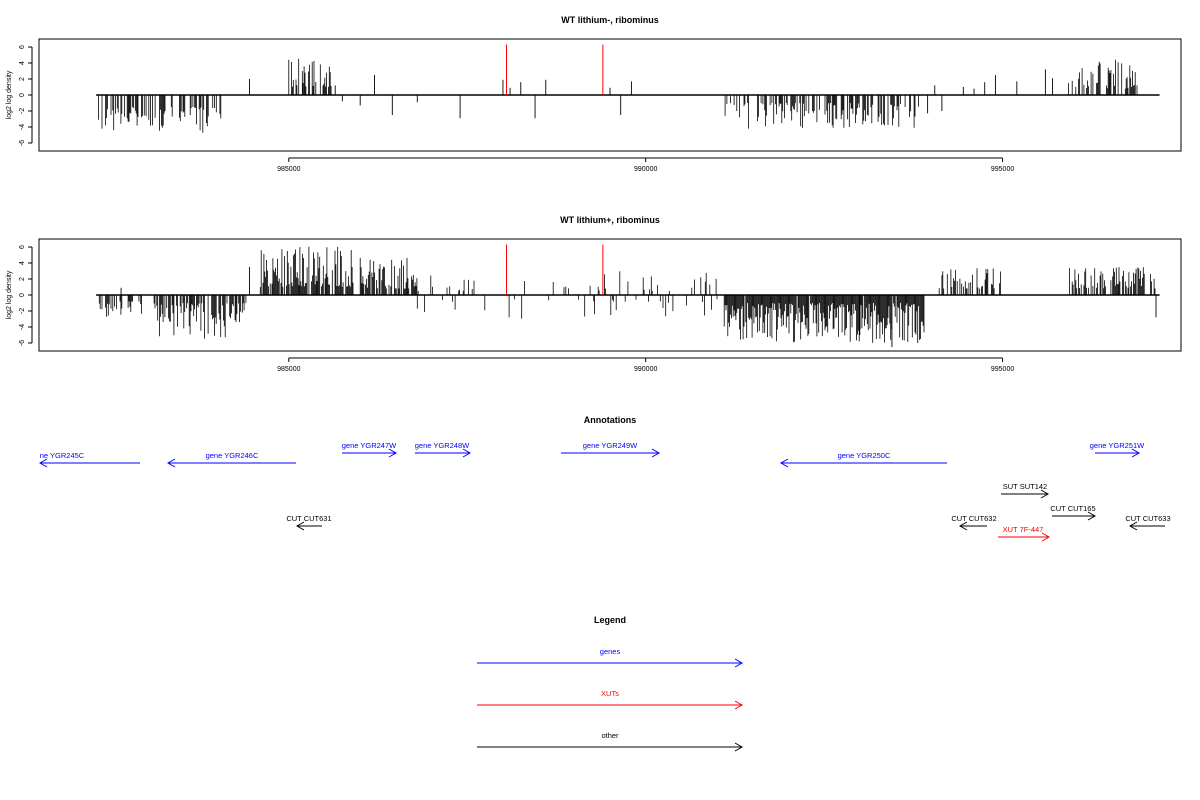  I want to click on legend-label: XUTs, so click(610, 693).